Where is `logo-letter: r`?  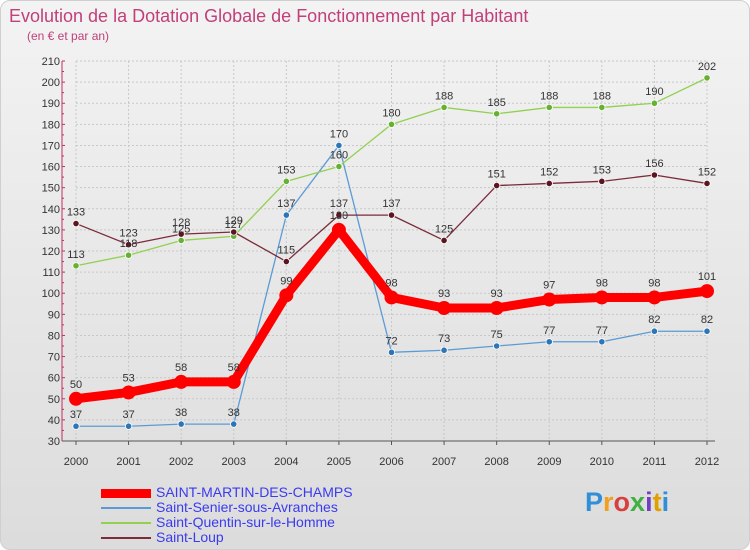
logo-letter: r is located at coordinates (608, 502).